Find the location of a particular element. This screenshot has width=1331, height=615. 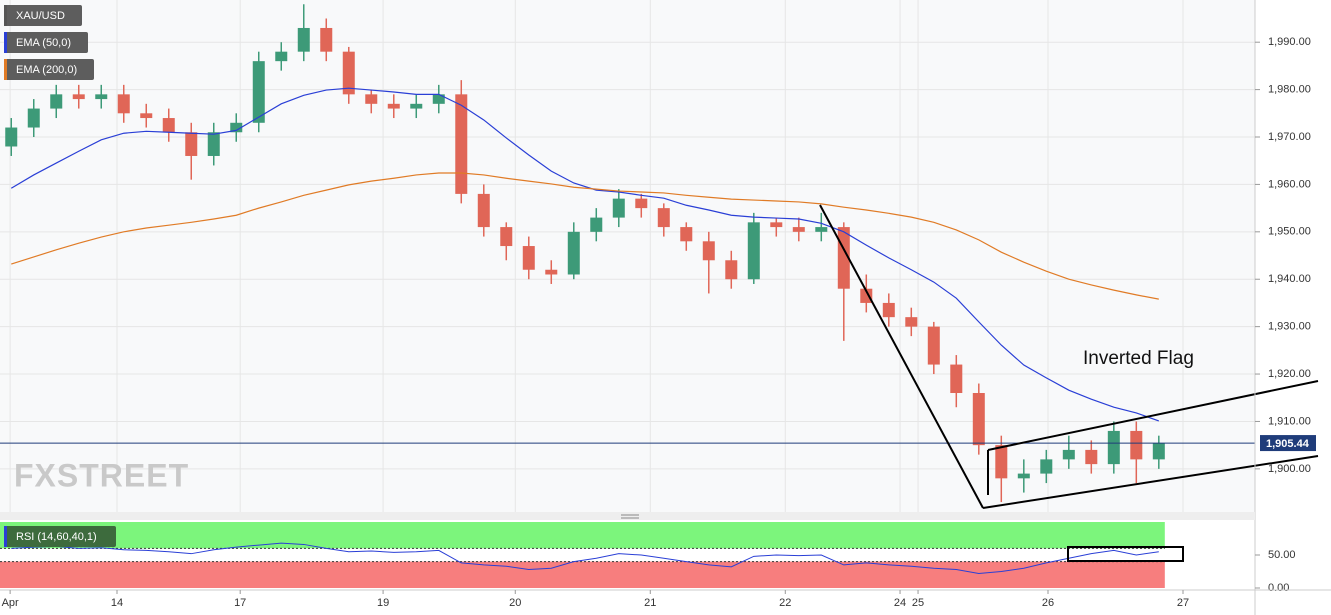

x-tick-label: 17 is located at coordinates (240, 603).